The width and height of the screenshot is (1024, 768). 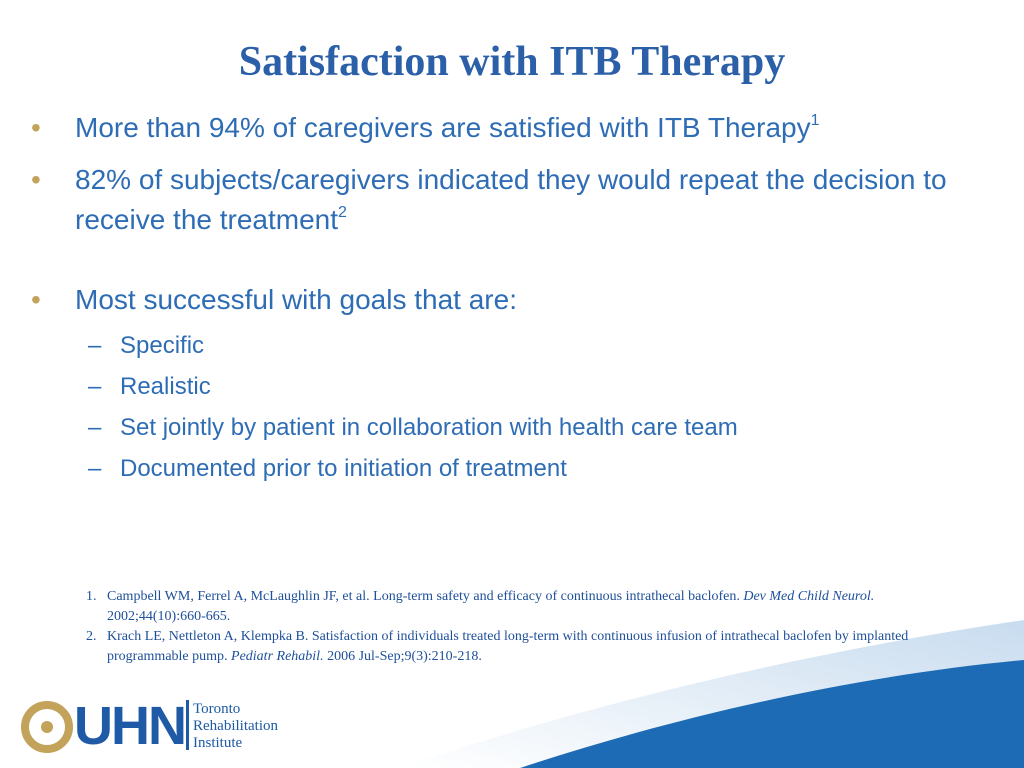 I want to click on title: Satisfaction with ITB Therapy, so click(x=512, y=62).